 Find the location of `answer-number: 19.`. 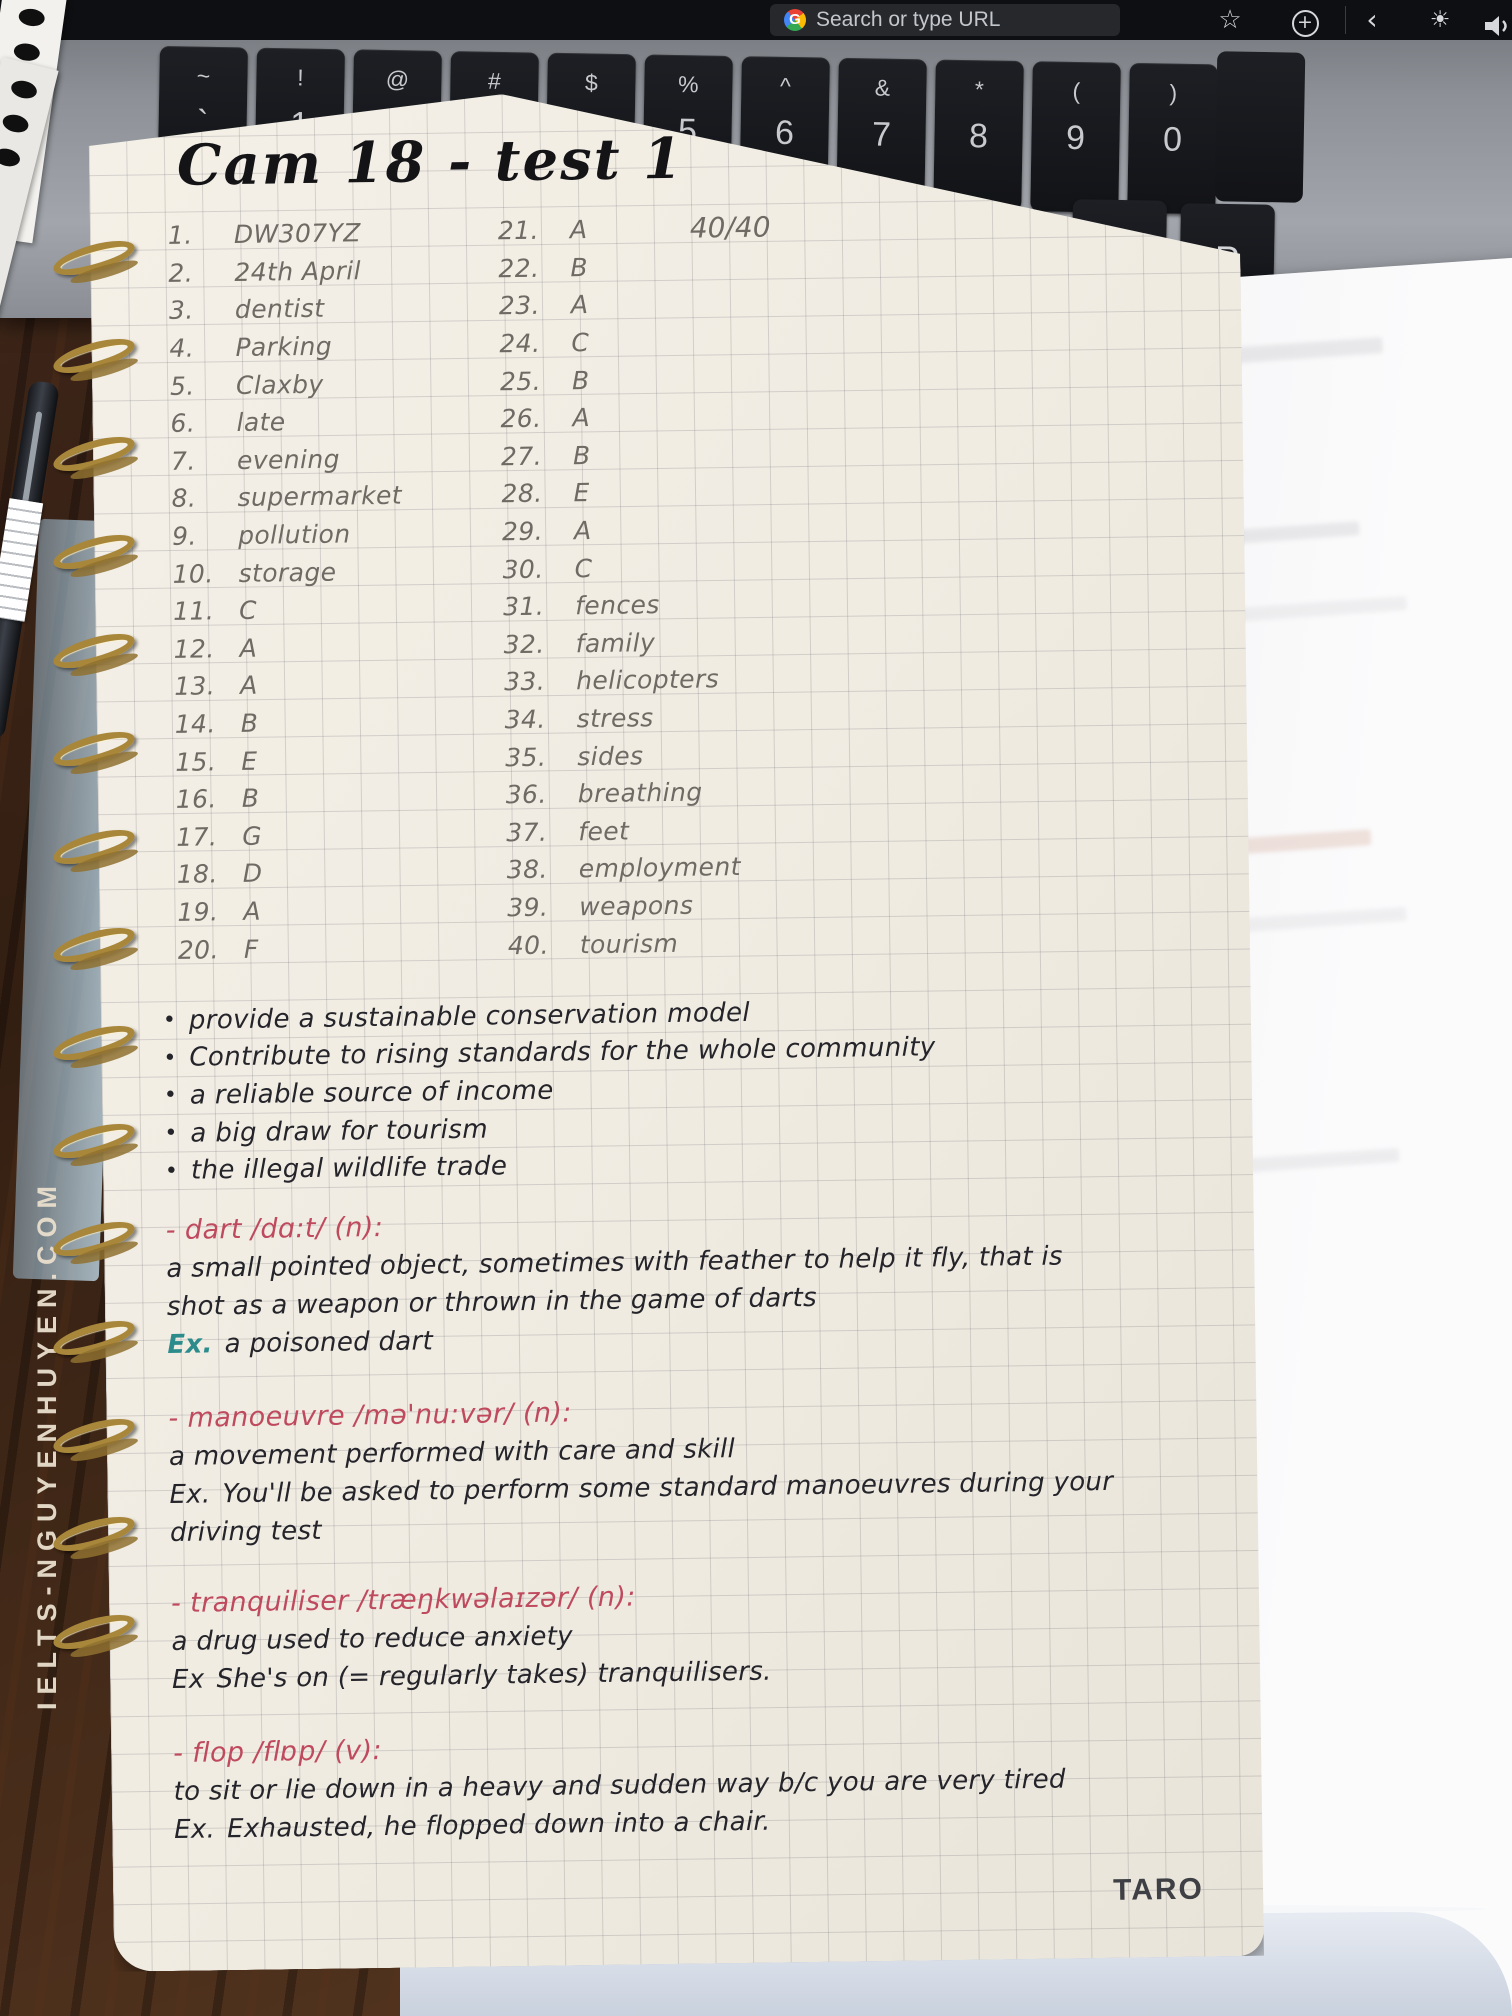

answer-number: 19. is located at coordinates (198, 912).